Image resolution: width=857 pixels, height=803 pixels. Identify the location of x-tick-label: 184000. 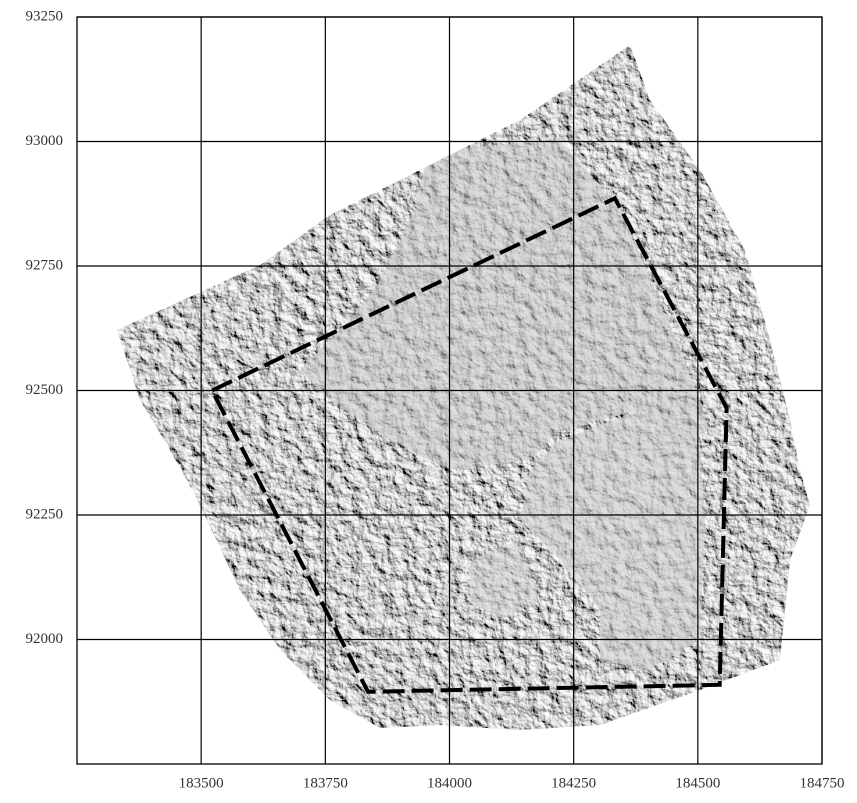
(449, 783).